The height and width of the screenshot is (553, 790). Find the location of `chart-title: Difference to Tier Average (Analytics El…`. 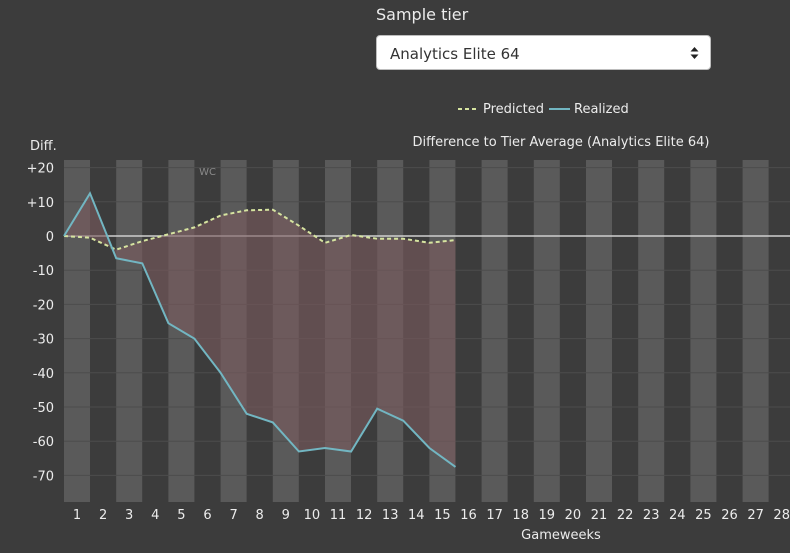

chart-title: Difference to Tier Average (Analytics El… is located at coordinates (561, 142).